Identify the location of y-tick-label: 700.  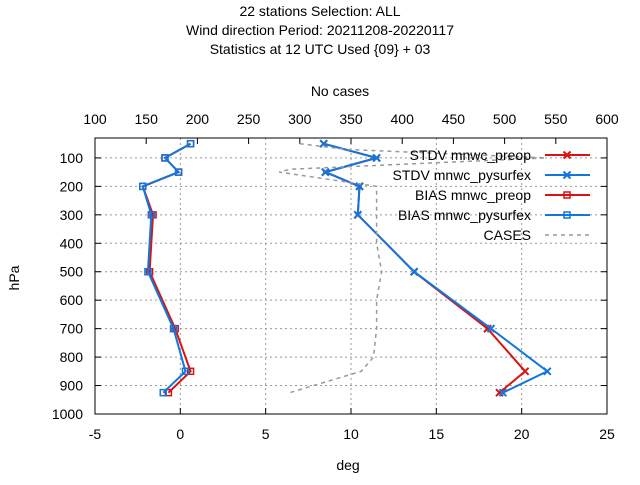
(72, 329).